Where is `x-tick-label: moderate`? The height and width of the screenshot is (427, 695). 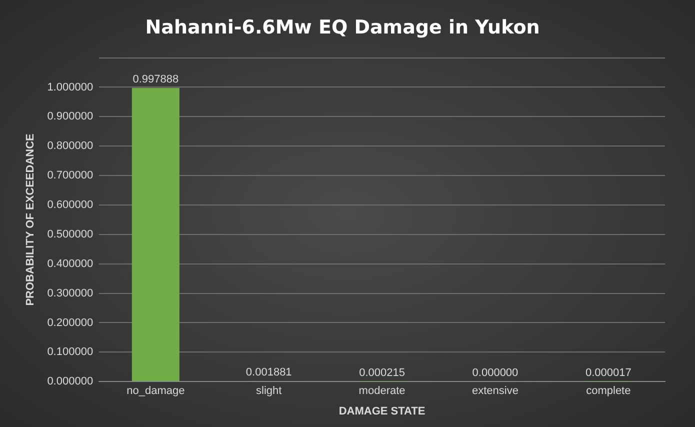
x-tick-label: moderate is located at coordinates (382, 391).